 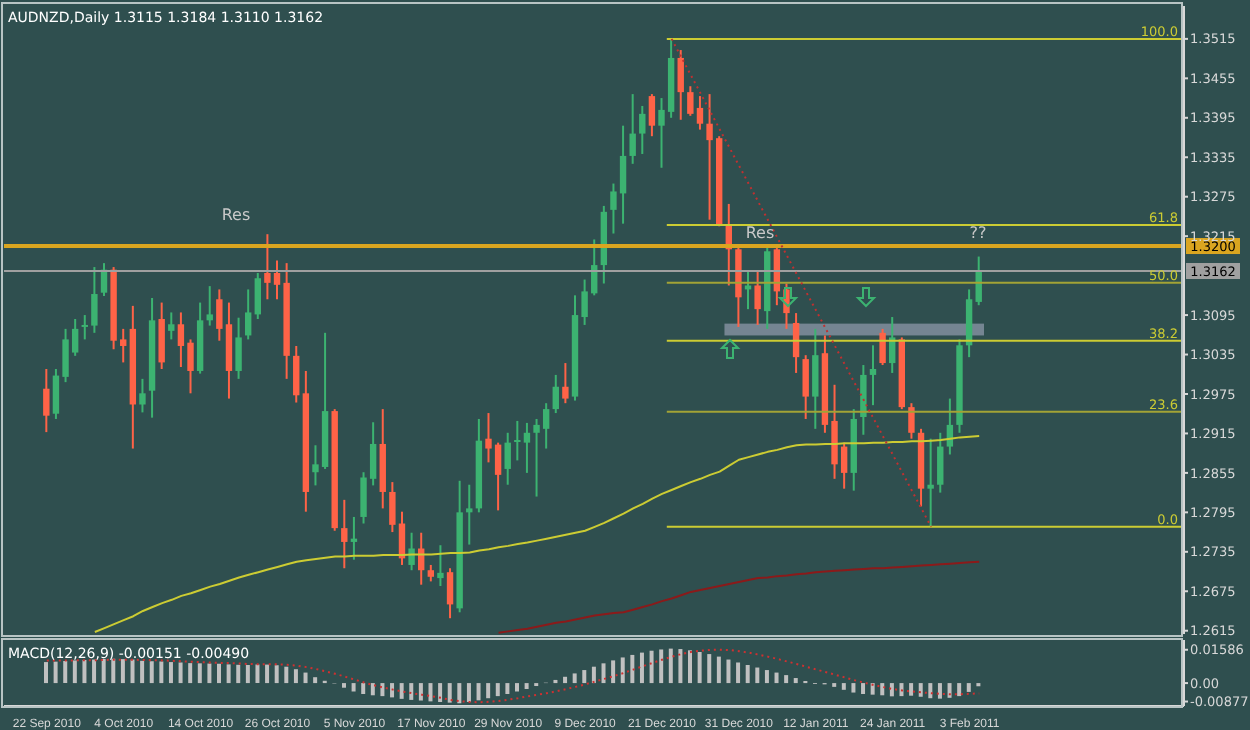 I want to click on annotation: ??, so click(x=978, y=233).